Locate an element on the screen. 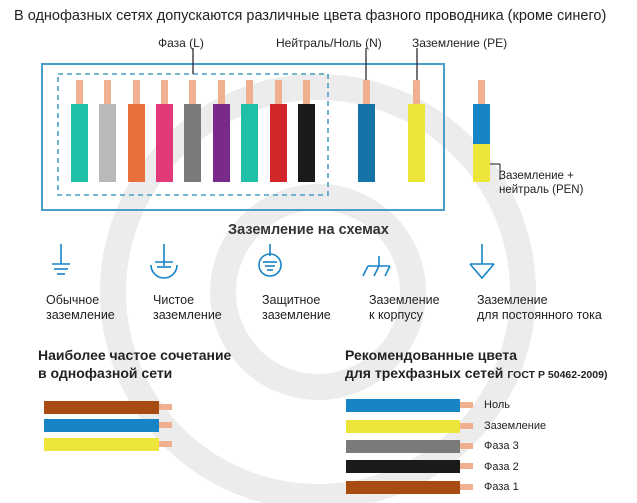 The image size is (637, 503). ground-symbol-label-1: Обычное заземление is located at coordinates (80, 308).